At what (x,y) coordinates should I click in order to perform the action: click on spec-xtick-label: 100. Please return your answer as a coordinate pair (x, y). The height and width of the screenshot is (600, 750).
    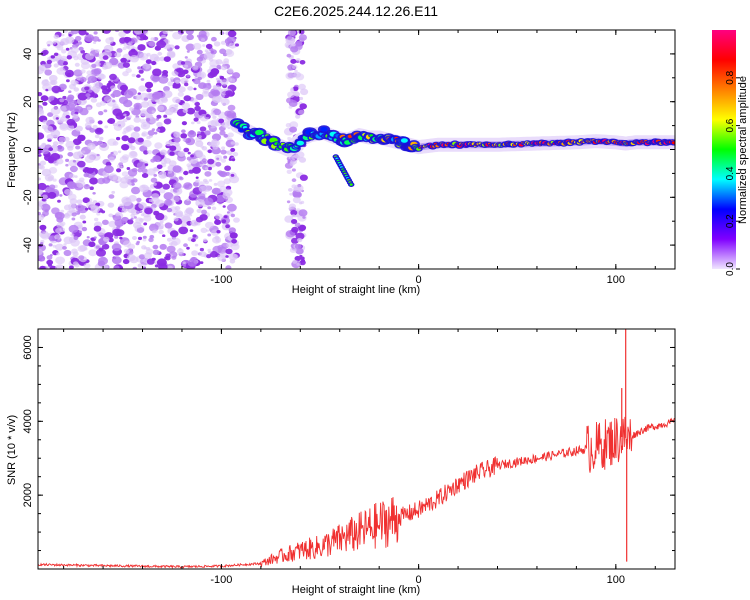
    Looking at the image, I should click on (616, 280).